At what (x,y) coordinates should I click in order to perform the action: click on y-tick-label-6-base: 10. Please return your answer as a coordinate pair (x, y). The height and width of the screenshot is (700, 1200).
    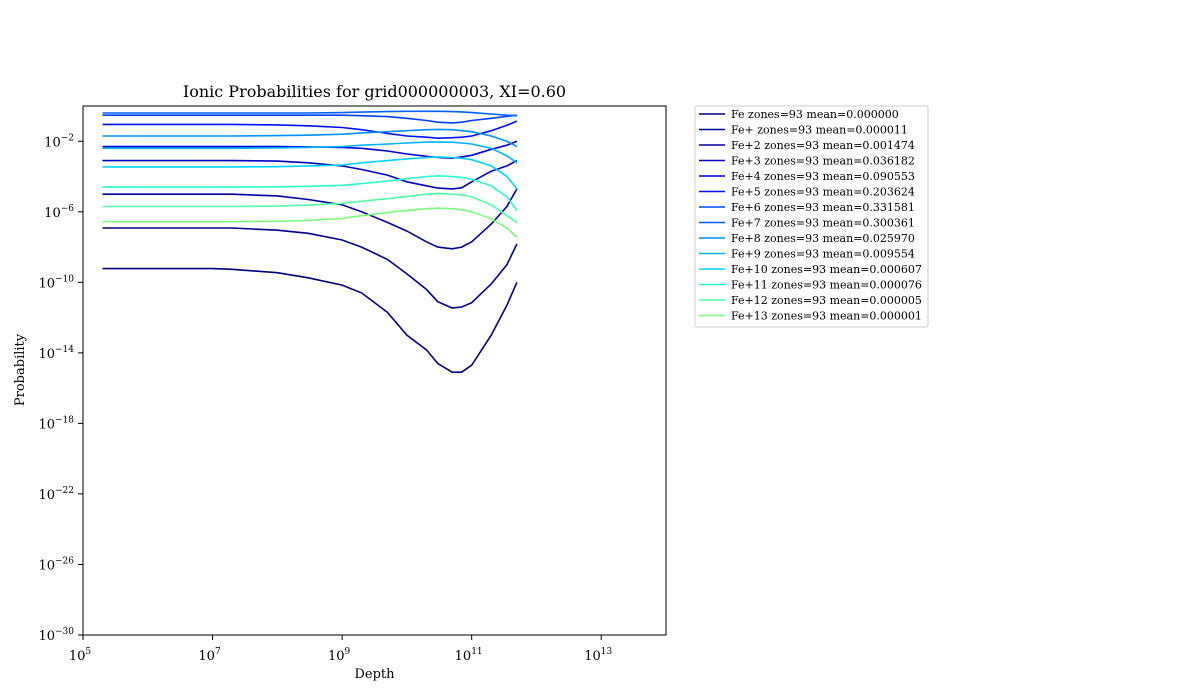
    Looking at the image, I should click on (46, 565).